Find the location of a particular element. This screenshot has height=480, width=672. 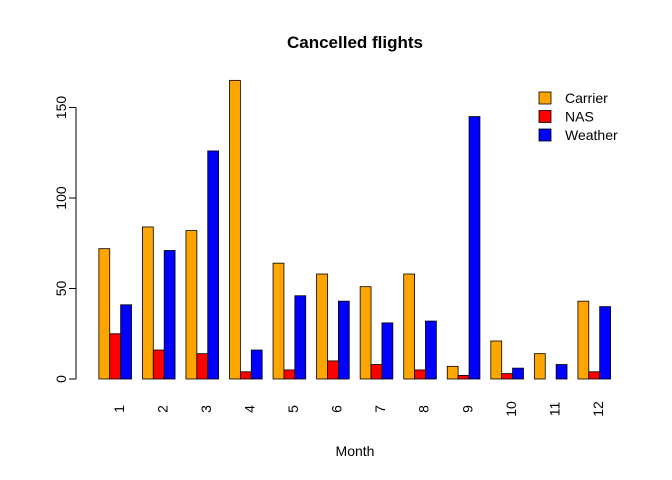

legend-swatch-nas is located at coordinates (545, 116).